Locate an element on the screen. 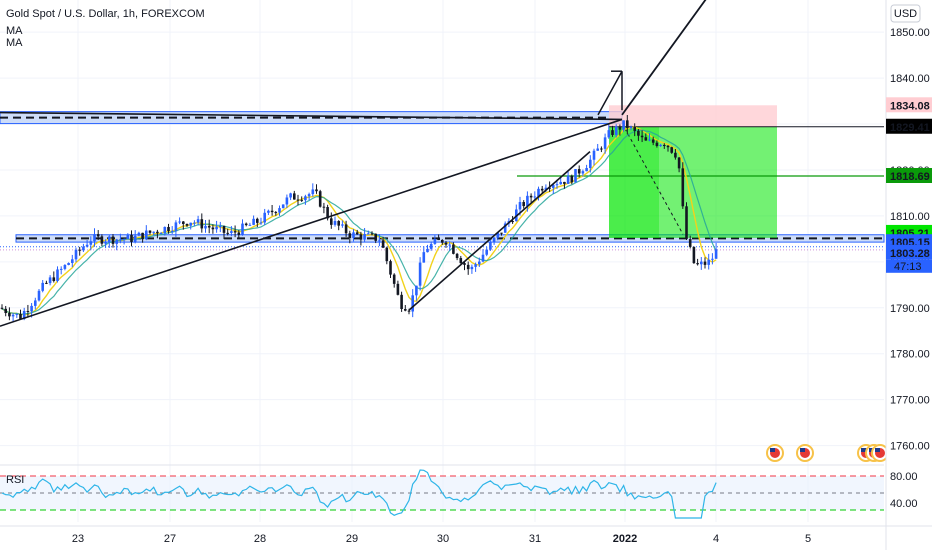  take-profit-progress is located at coordinates (634, 182).